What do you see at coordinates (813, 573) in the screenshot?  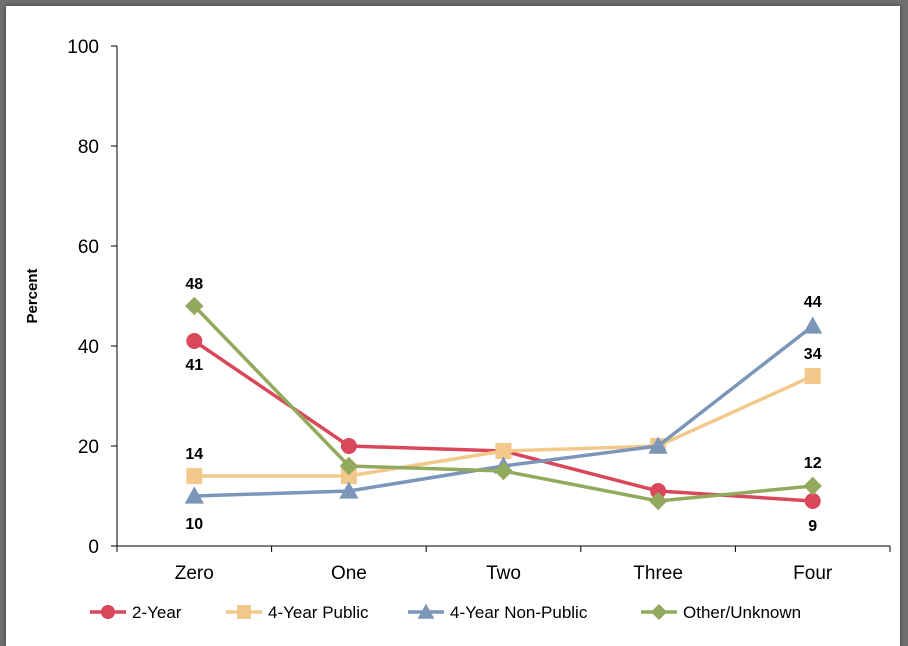 I see `x-tick-label: Four` at bounding box center [813, 573].